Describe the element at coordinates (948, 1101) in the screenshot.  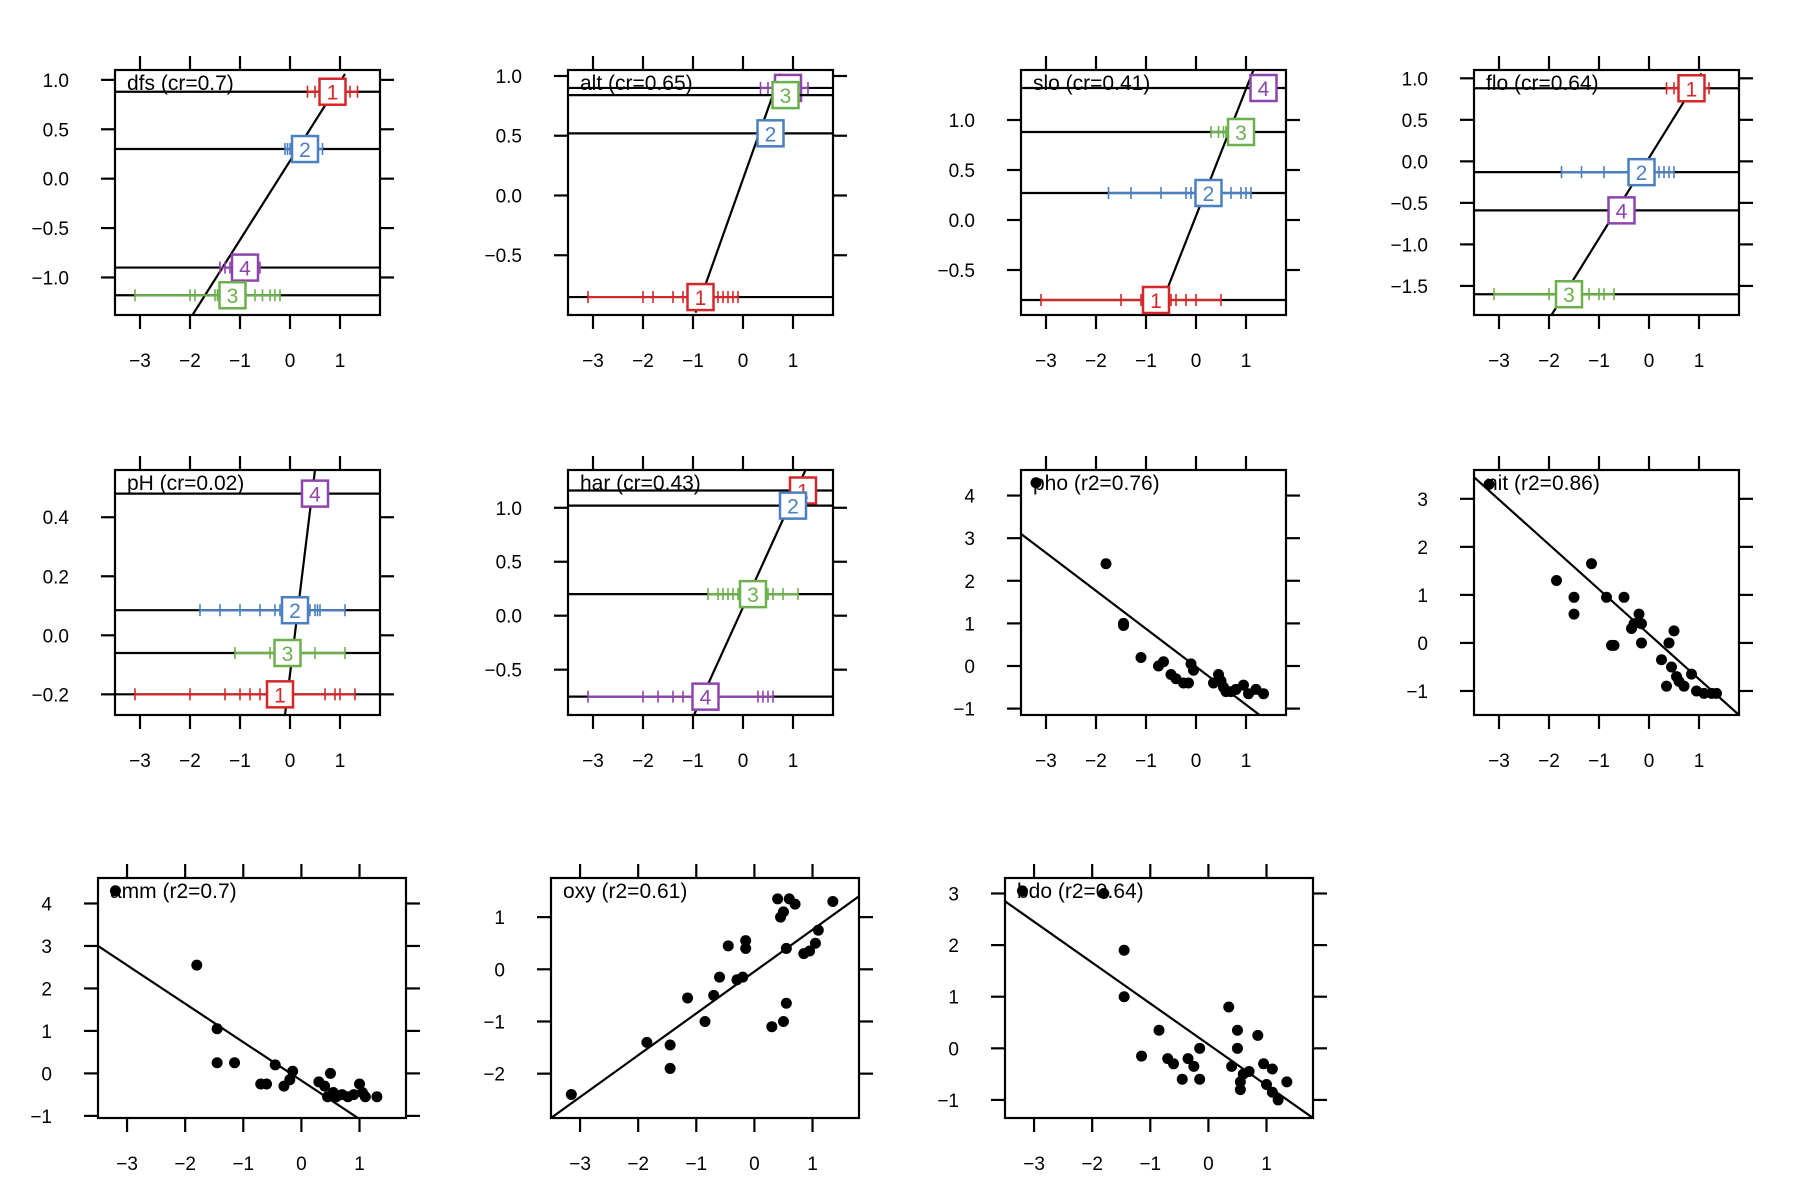
I see `y-tick-label: −1` at that location.